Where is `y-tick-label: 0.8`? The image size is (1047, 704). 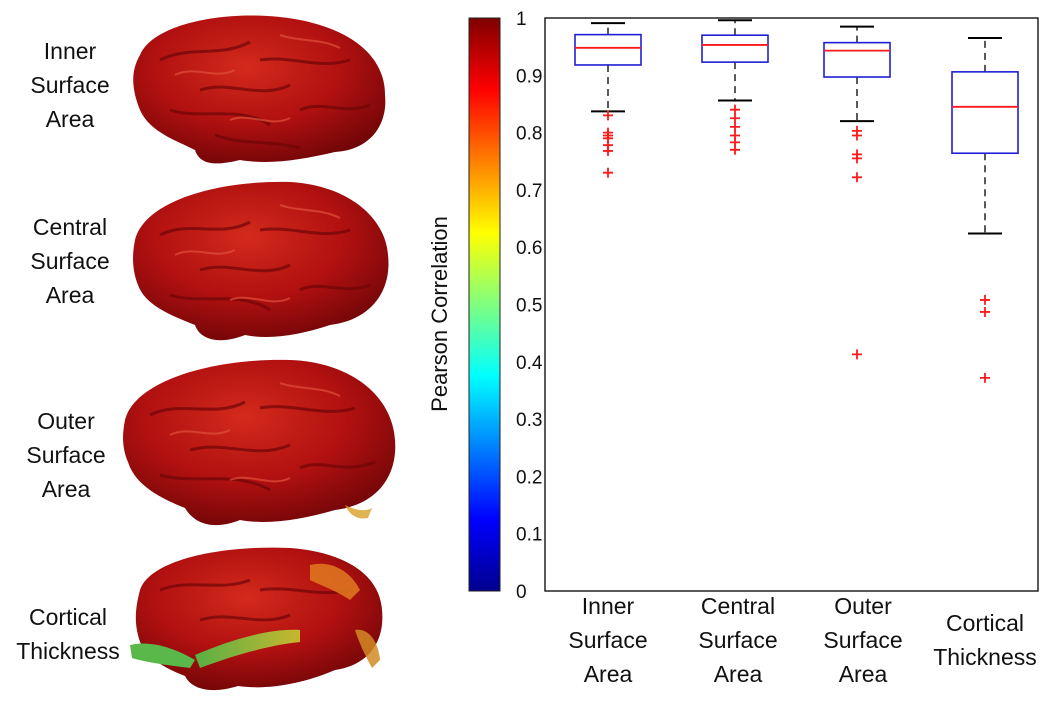
y-tick-label: 0.8 is located at coordinates (529, 134).